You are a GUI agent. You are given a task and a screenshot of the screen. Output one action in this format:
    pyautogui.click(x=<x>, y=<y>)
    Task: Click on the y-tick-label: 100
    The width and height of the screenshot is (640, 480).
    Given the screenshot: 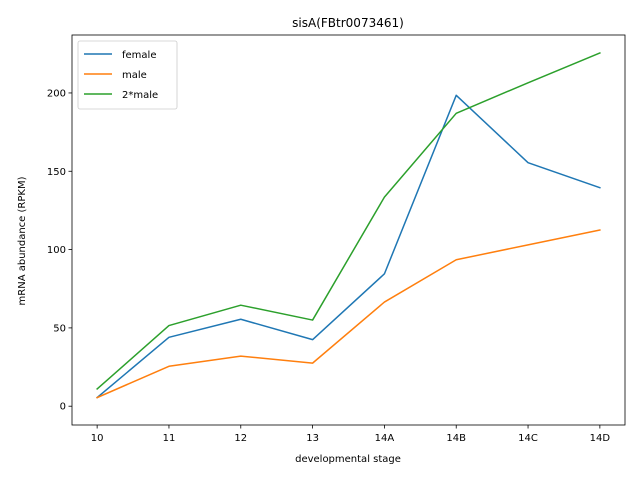 What is the action you would take?
    pyautogui.click(x=56, y=250)
    